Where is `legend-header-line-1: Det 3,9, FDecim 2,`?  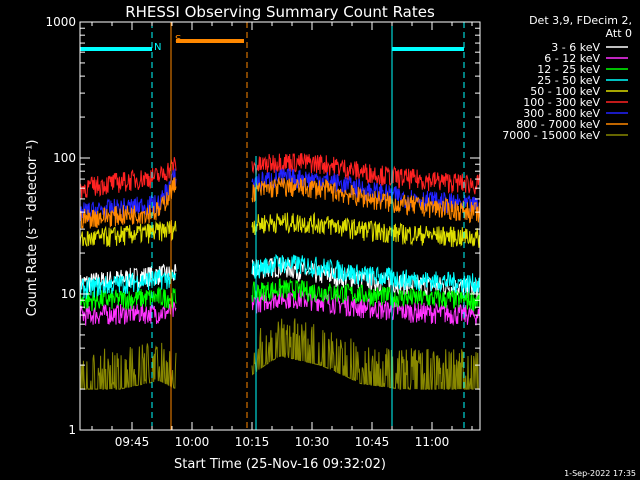 legend-header-line-1: Det 3,9, FDecim 2, is located at coordinates (580, 20).